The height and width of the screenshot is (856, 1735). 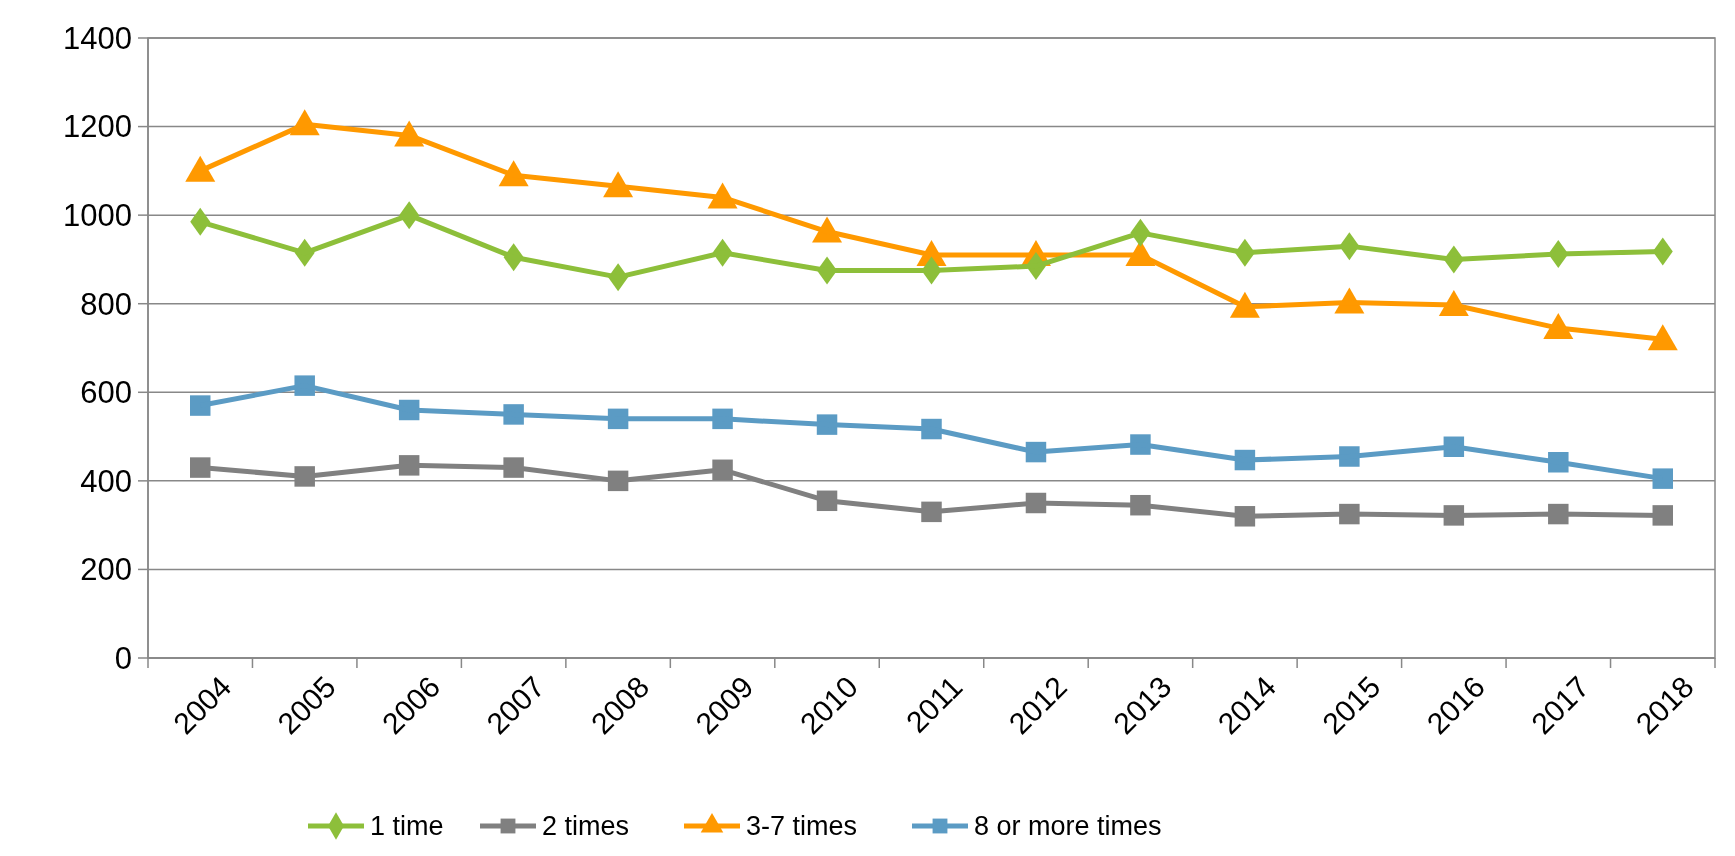 What do you see at coordinates (106, 481) in the screenshot?
I see `y-tick-label: 400` at bounding box center [106, 481].